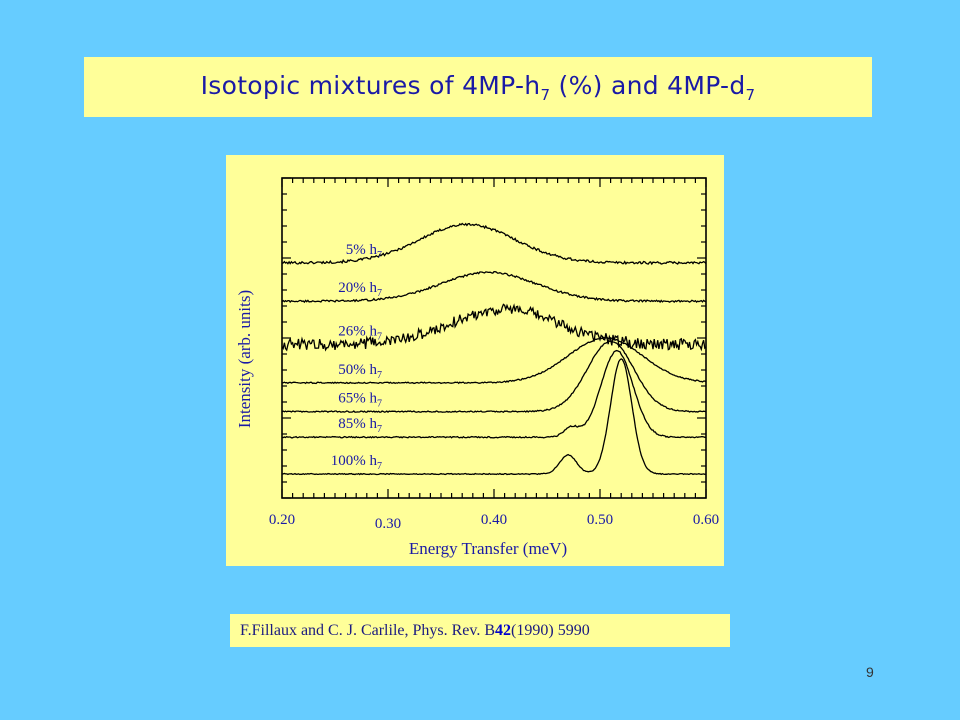 The image size is (960, 720). Describe the element at coordinates (600, 520) in the screenshot. I see `x-tick-label: 0.50` at that location.